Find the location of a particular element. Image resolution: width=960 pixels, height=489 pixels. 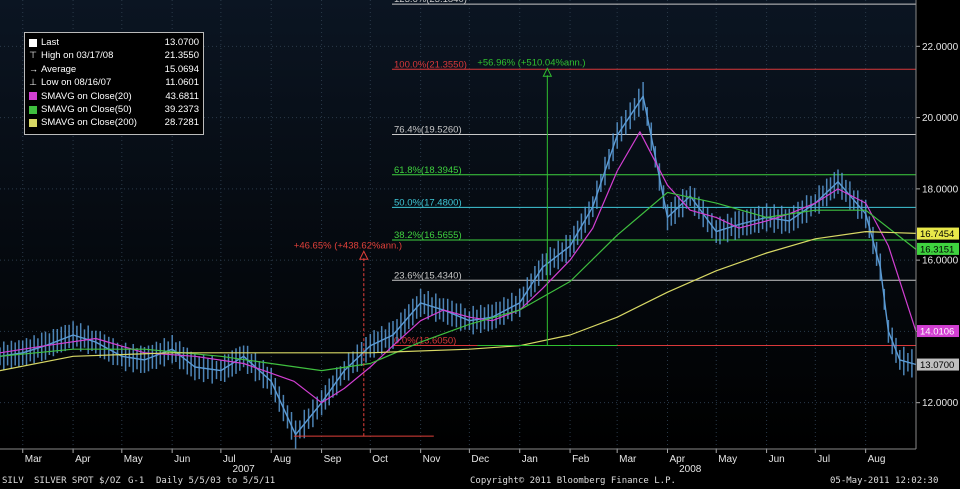

annotation-label: +46.65% (+438.62%ann.) is located at coordinates (348, 245).